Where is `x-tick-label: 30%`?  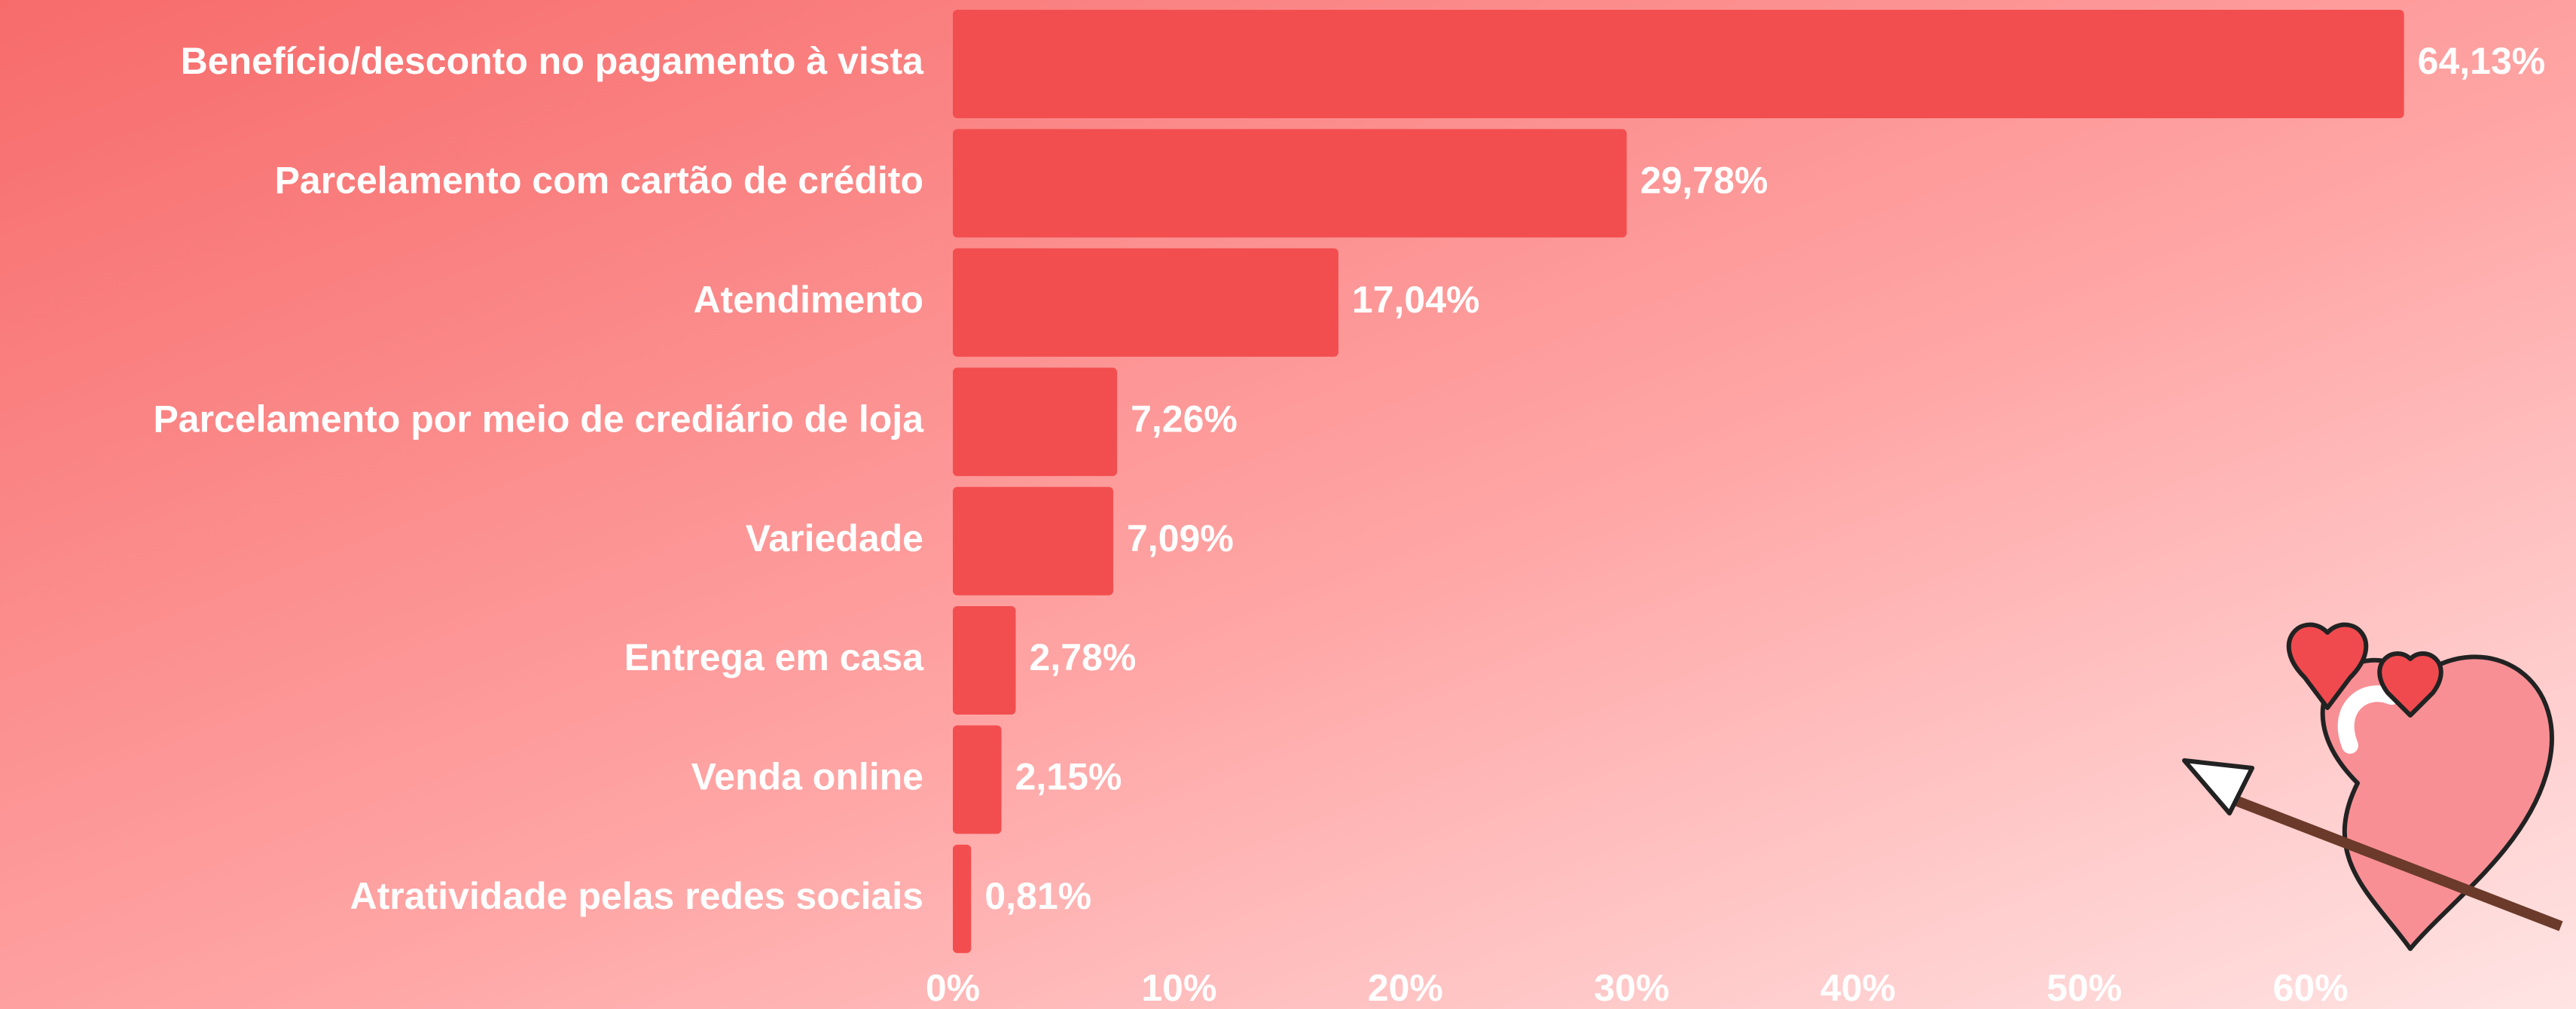 x-tick-label: 30% is located at coordinates (1632, 988).